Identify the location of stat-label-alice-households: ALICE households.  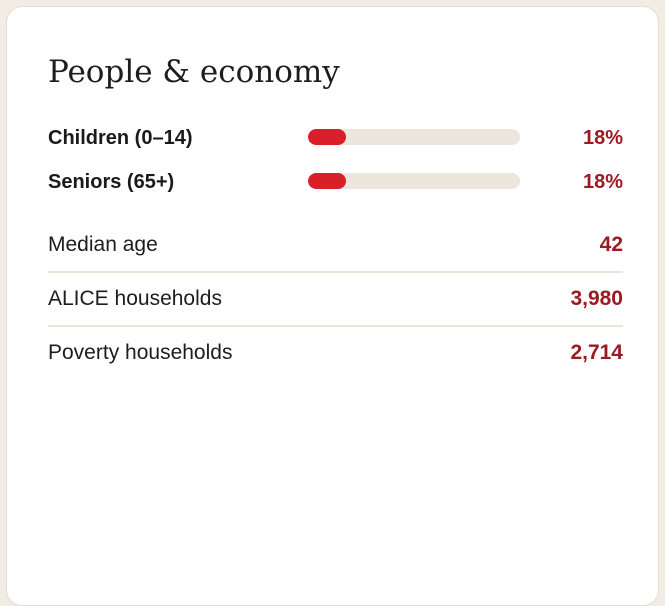
(135, 298).